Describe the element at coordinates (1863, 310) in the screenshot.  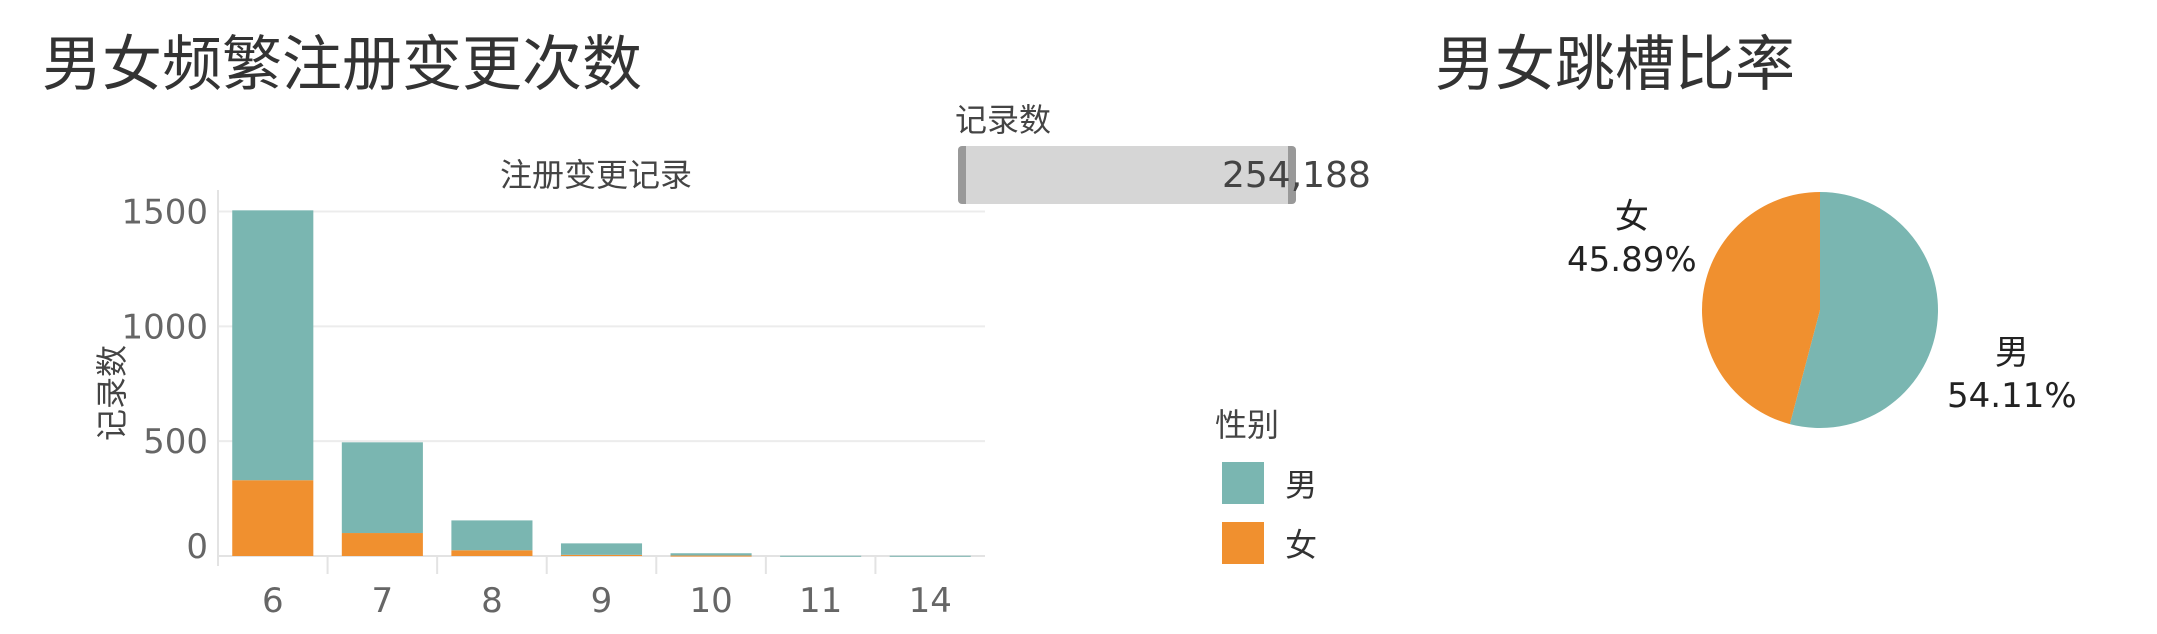
I see `pie-slice-male` at that location.